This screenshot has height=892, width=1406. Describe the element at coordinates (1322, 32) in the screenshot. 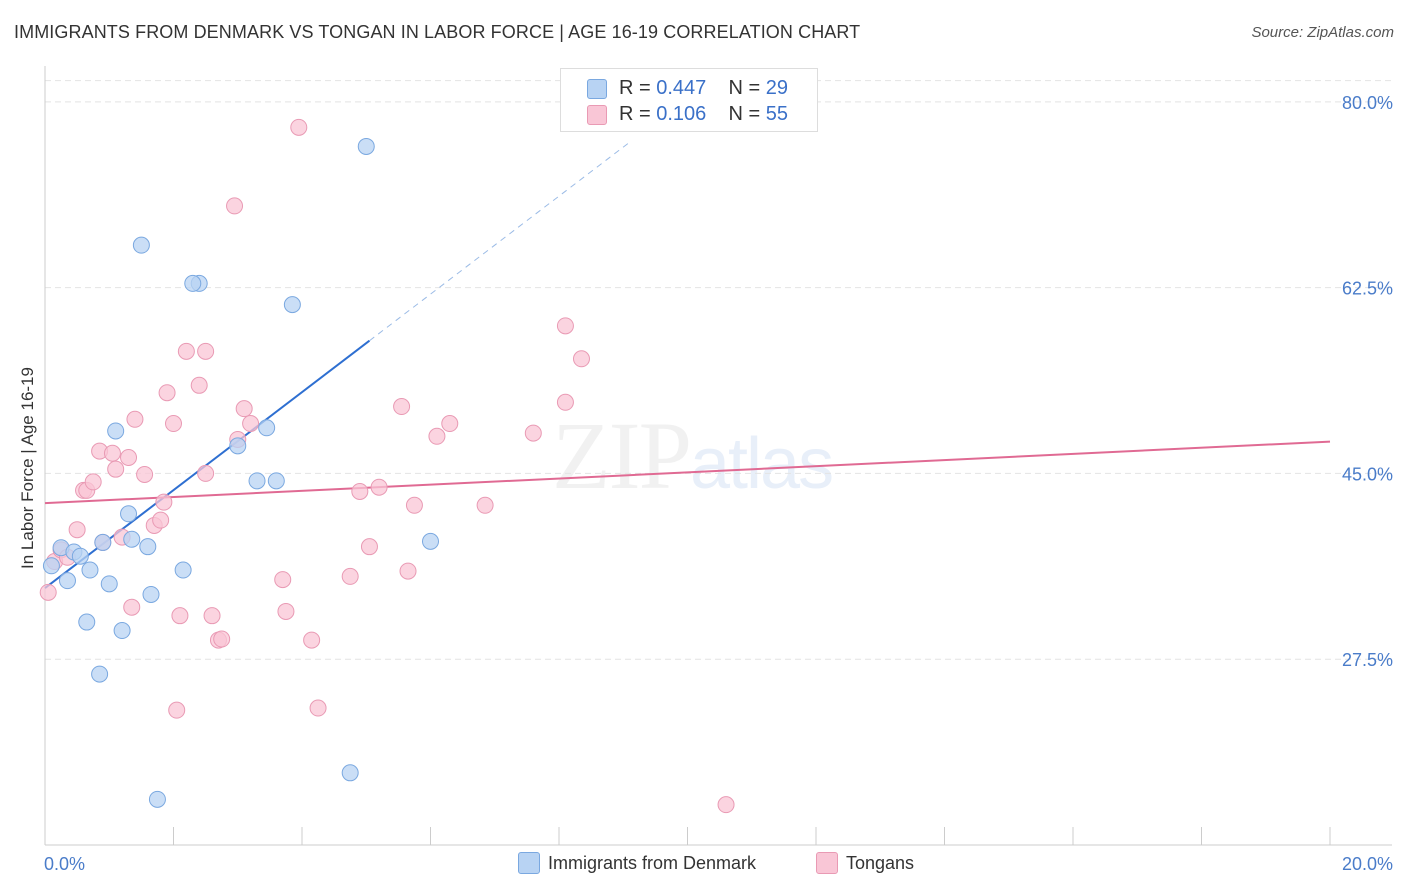

I see `source-credit: Source: ZipAtlas.com` at that location.